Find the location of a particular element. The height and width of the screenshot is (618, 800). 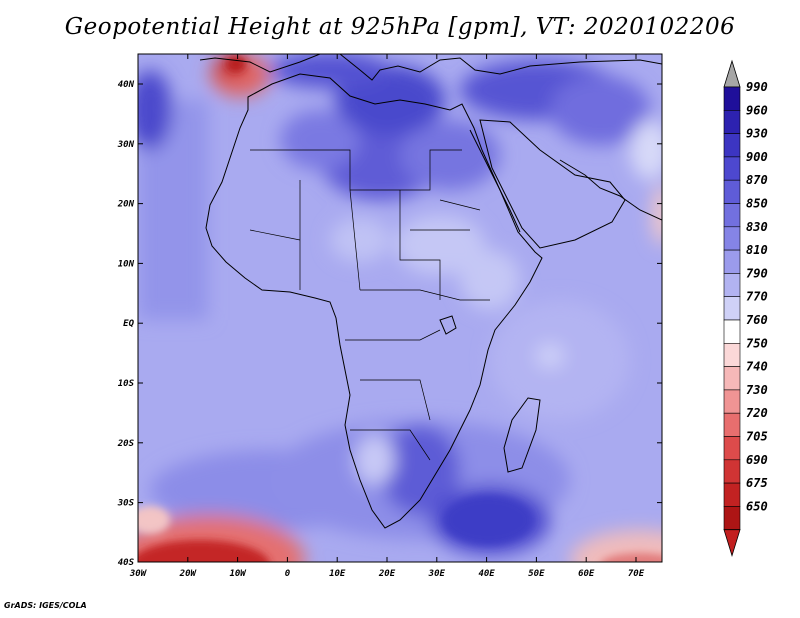

arabia is located at coordinates (552, 184).